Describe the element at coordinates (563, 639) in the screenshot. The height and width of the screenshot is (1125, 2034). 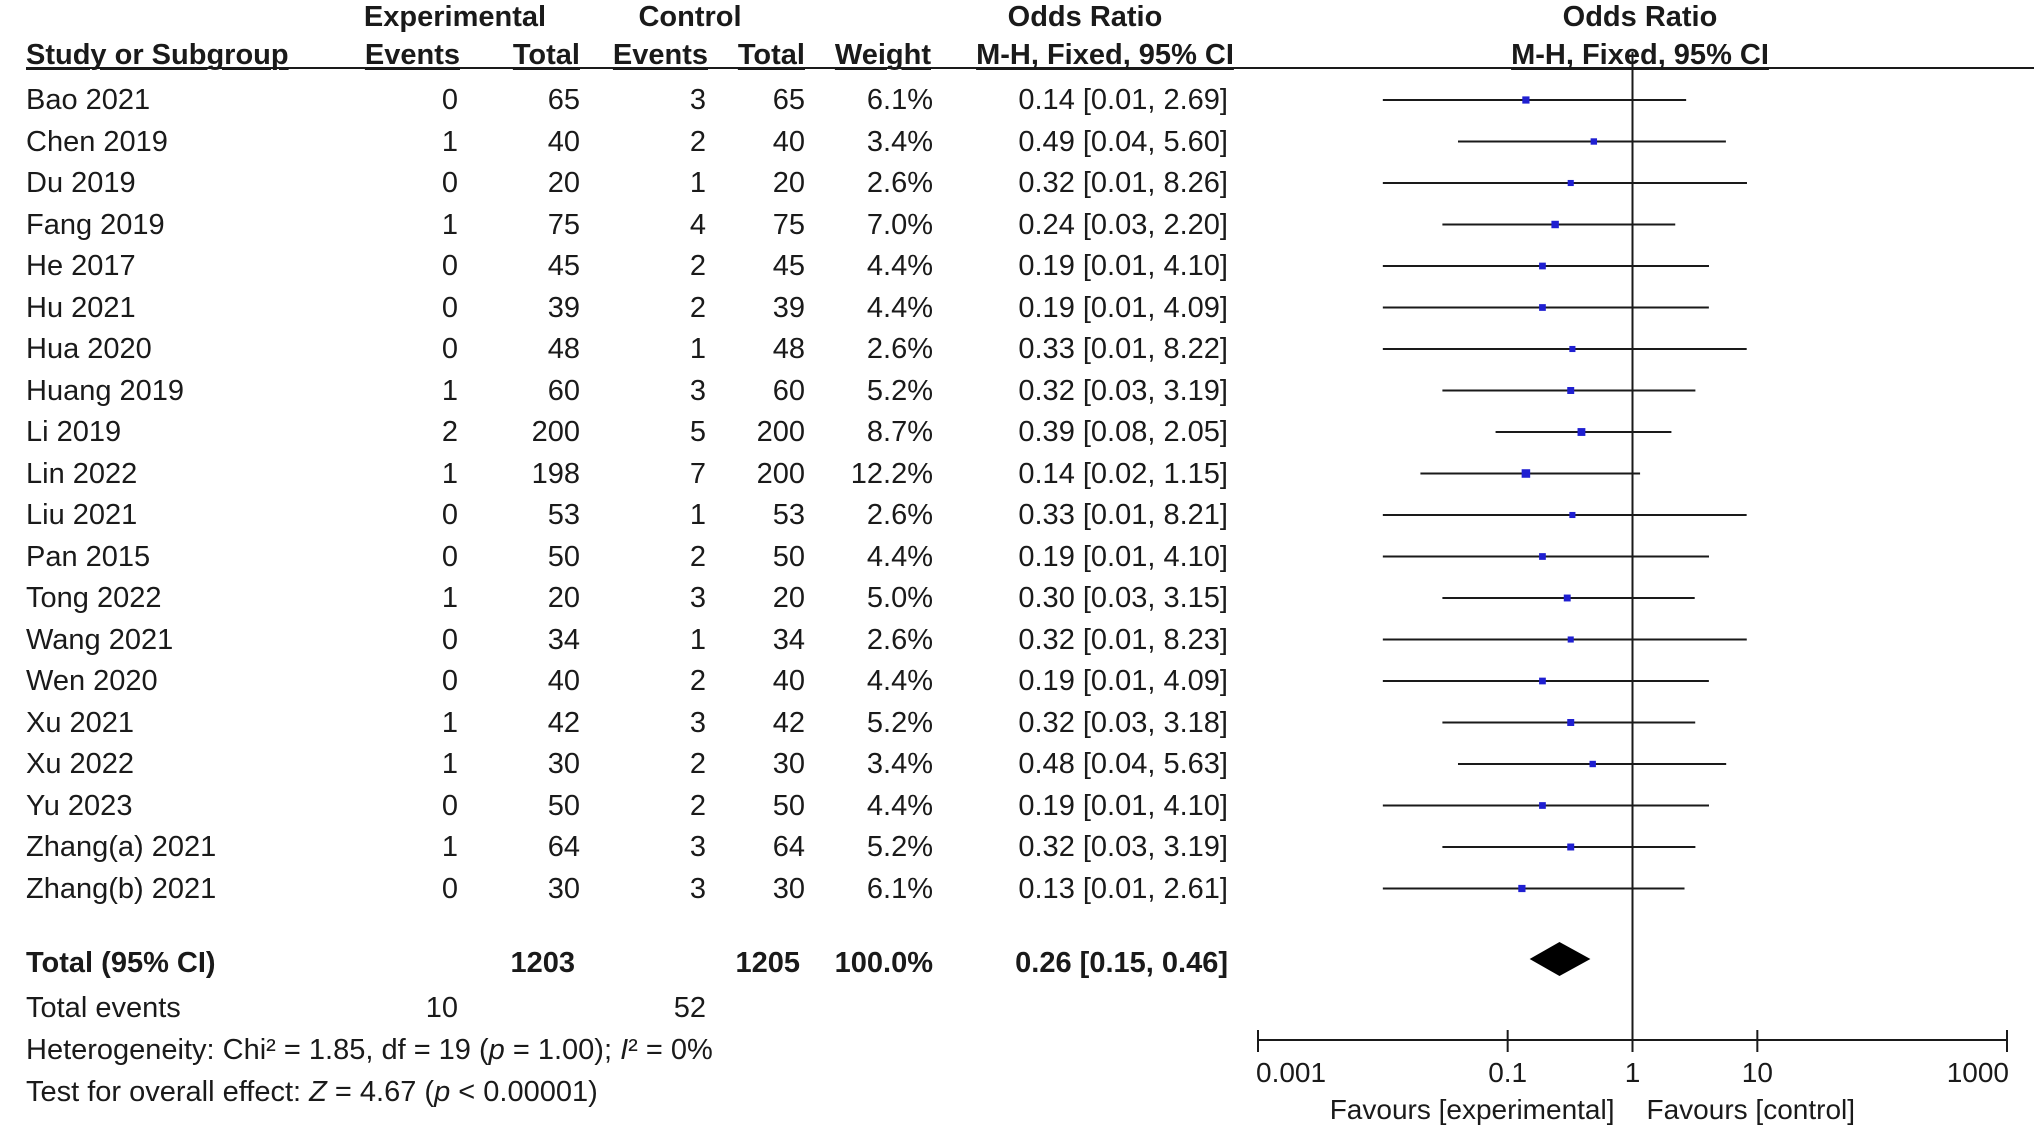
I see `exp-total: 34` at that location.